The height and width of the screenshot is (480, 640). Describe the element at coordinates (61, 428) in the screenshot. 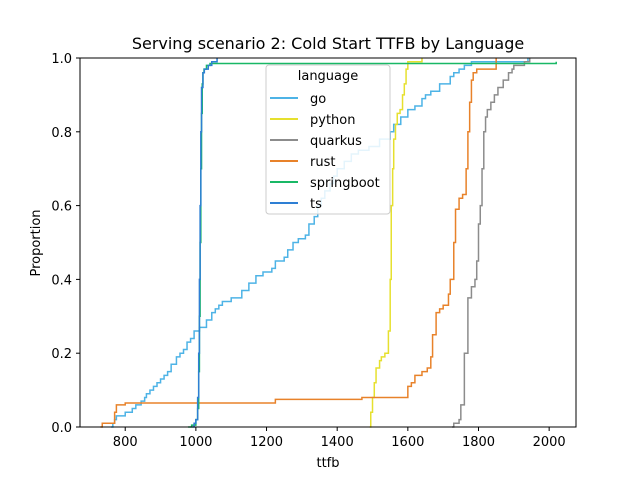

I see `y-tick-label: 0.0` at that location.